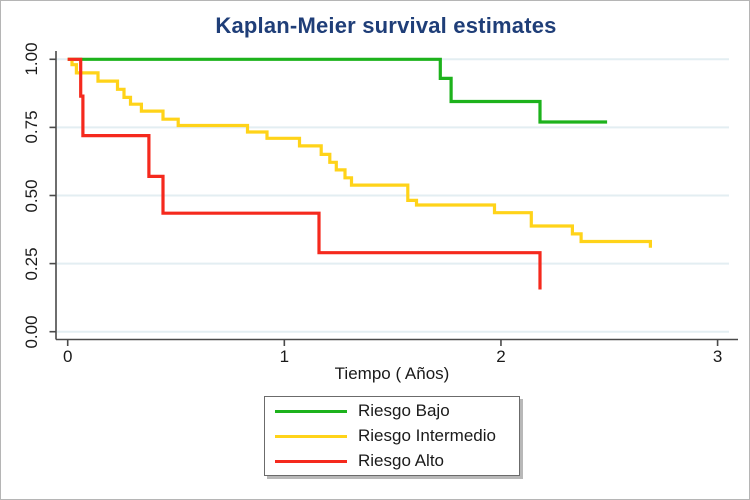 This screenshot has height=500, width=750. I want to click on y-tick-label: 1.00, so click(31, 59).